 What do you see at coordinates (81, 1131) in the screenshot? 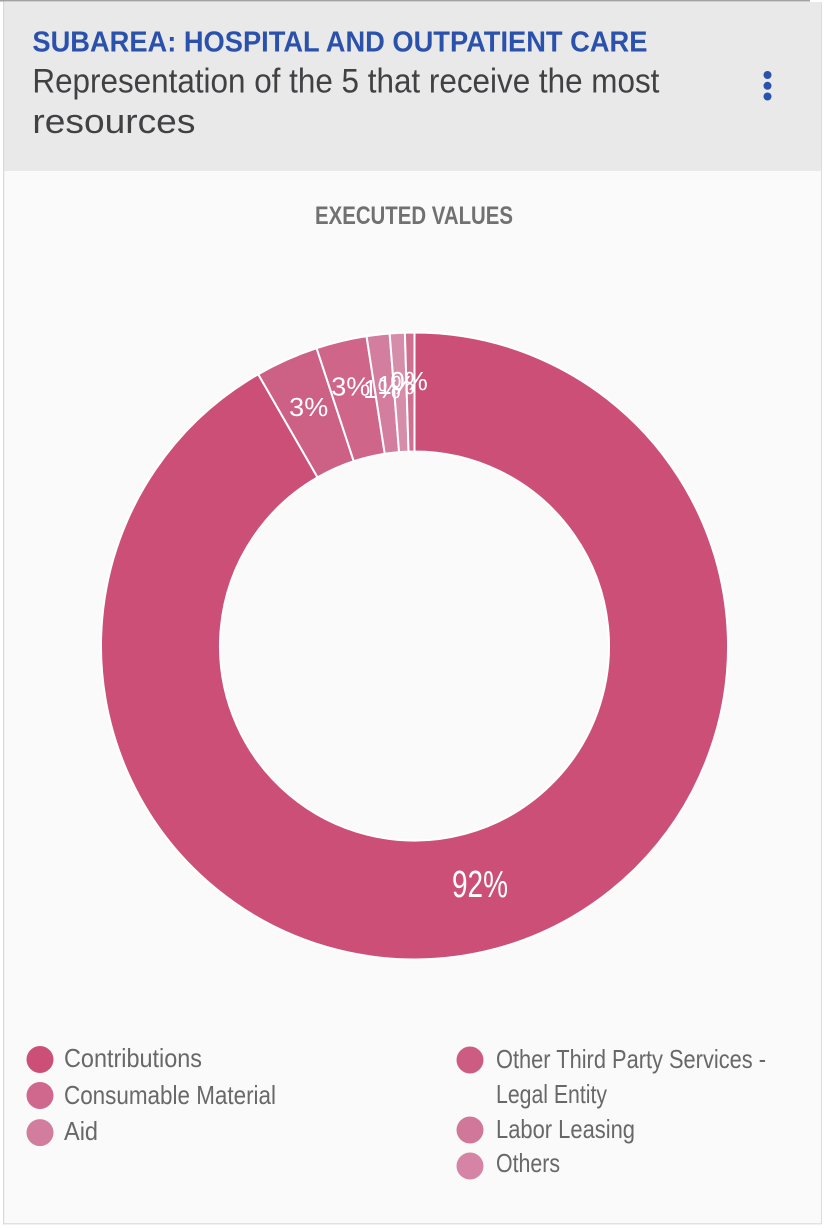
I see `svg-text: Aid` at bounding box center [81, 1131].